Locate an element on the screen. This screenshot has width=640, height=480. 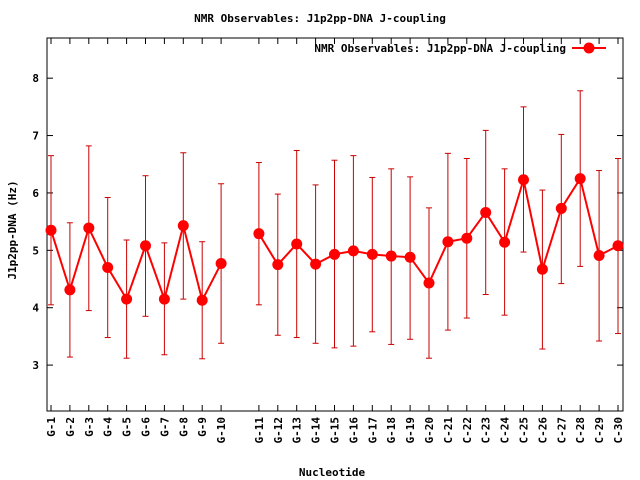
x-tick-label: G-16 is located at coordinates (353, 430).